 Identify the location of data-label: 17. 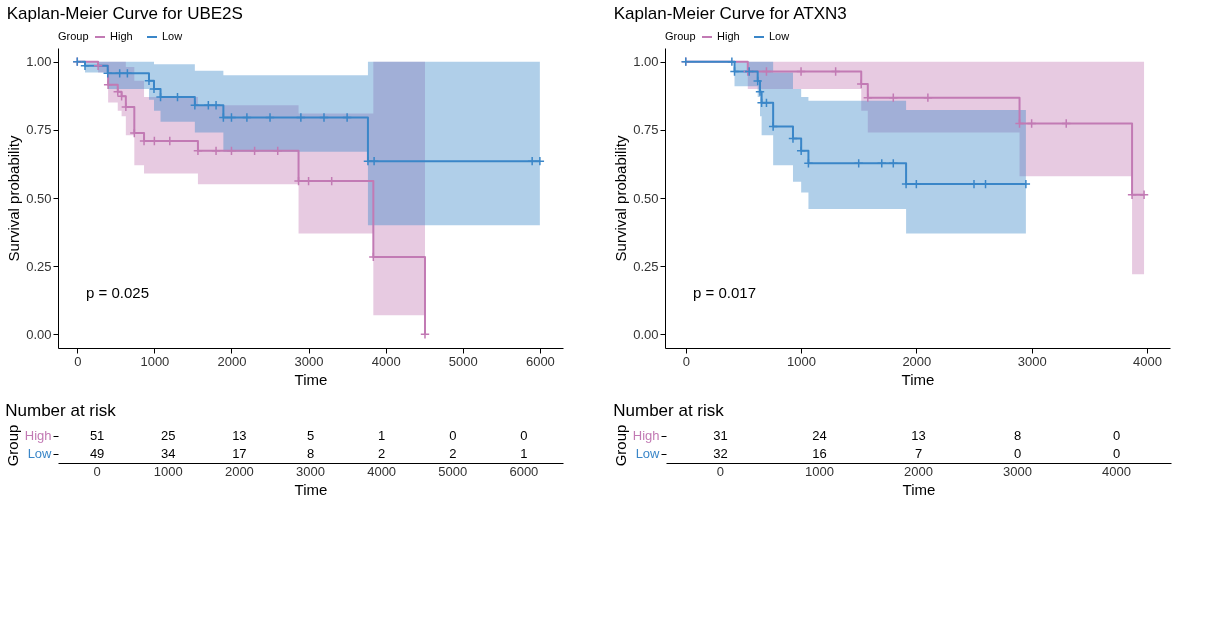
(239, 453).